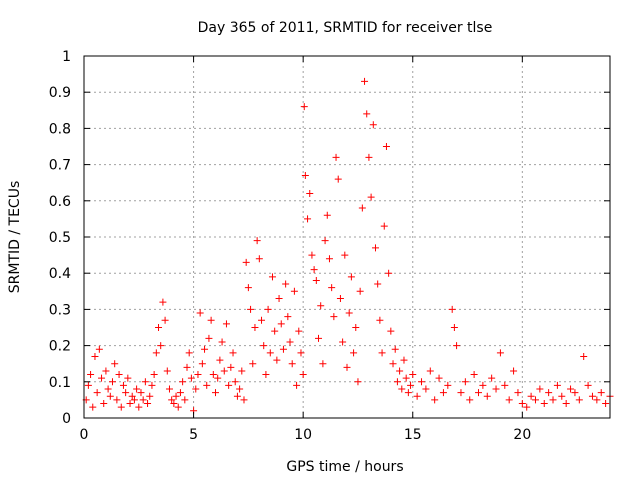 Image resolution: width=640 pixels, height=480 pixels. I want to click on y-tick-label: 0.6, so click(60, 202).